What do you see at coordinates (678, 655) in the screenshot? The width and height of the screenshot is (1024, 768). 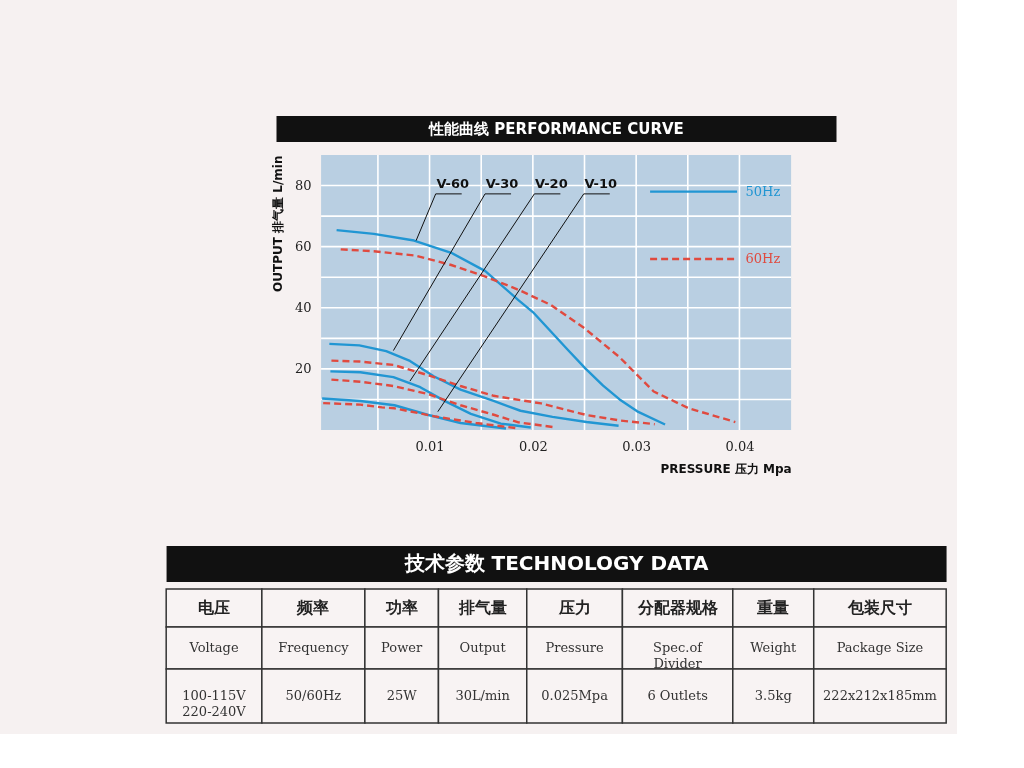 I see `text: Spec.of Divider` at bounding box center [678, 655].